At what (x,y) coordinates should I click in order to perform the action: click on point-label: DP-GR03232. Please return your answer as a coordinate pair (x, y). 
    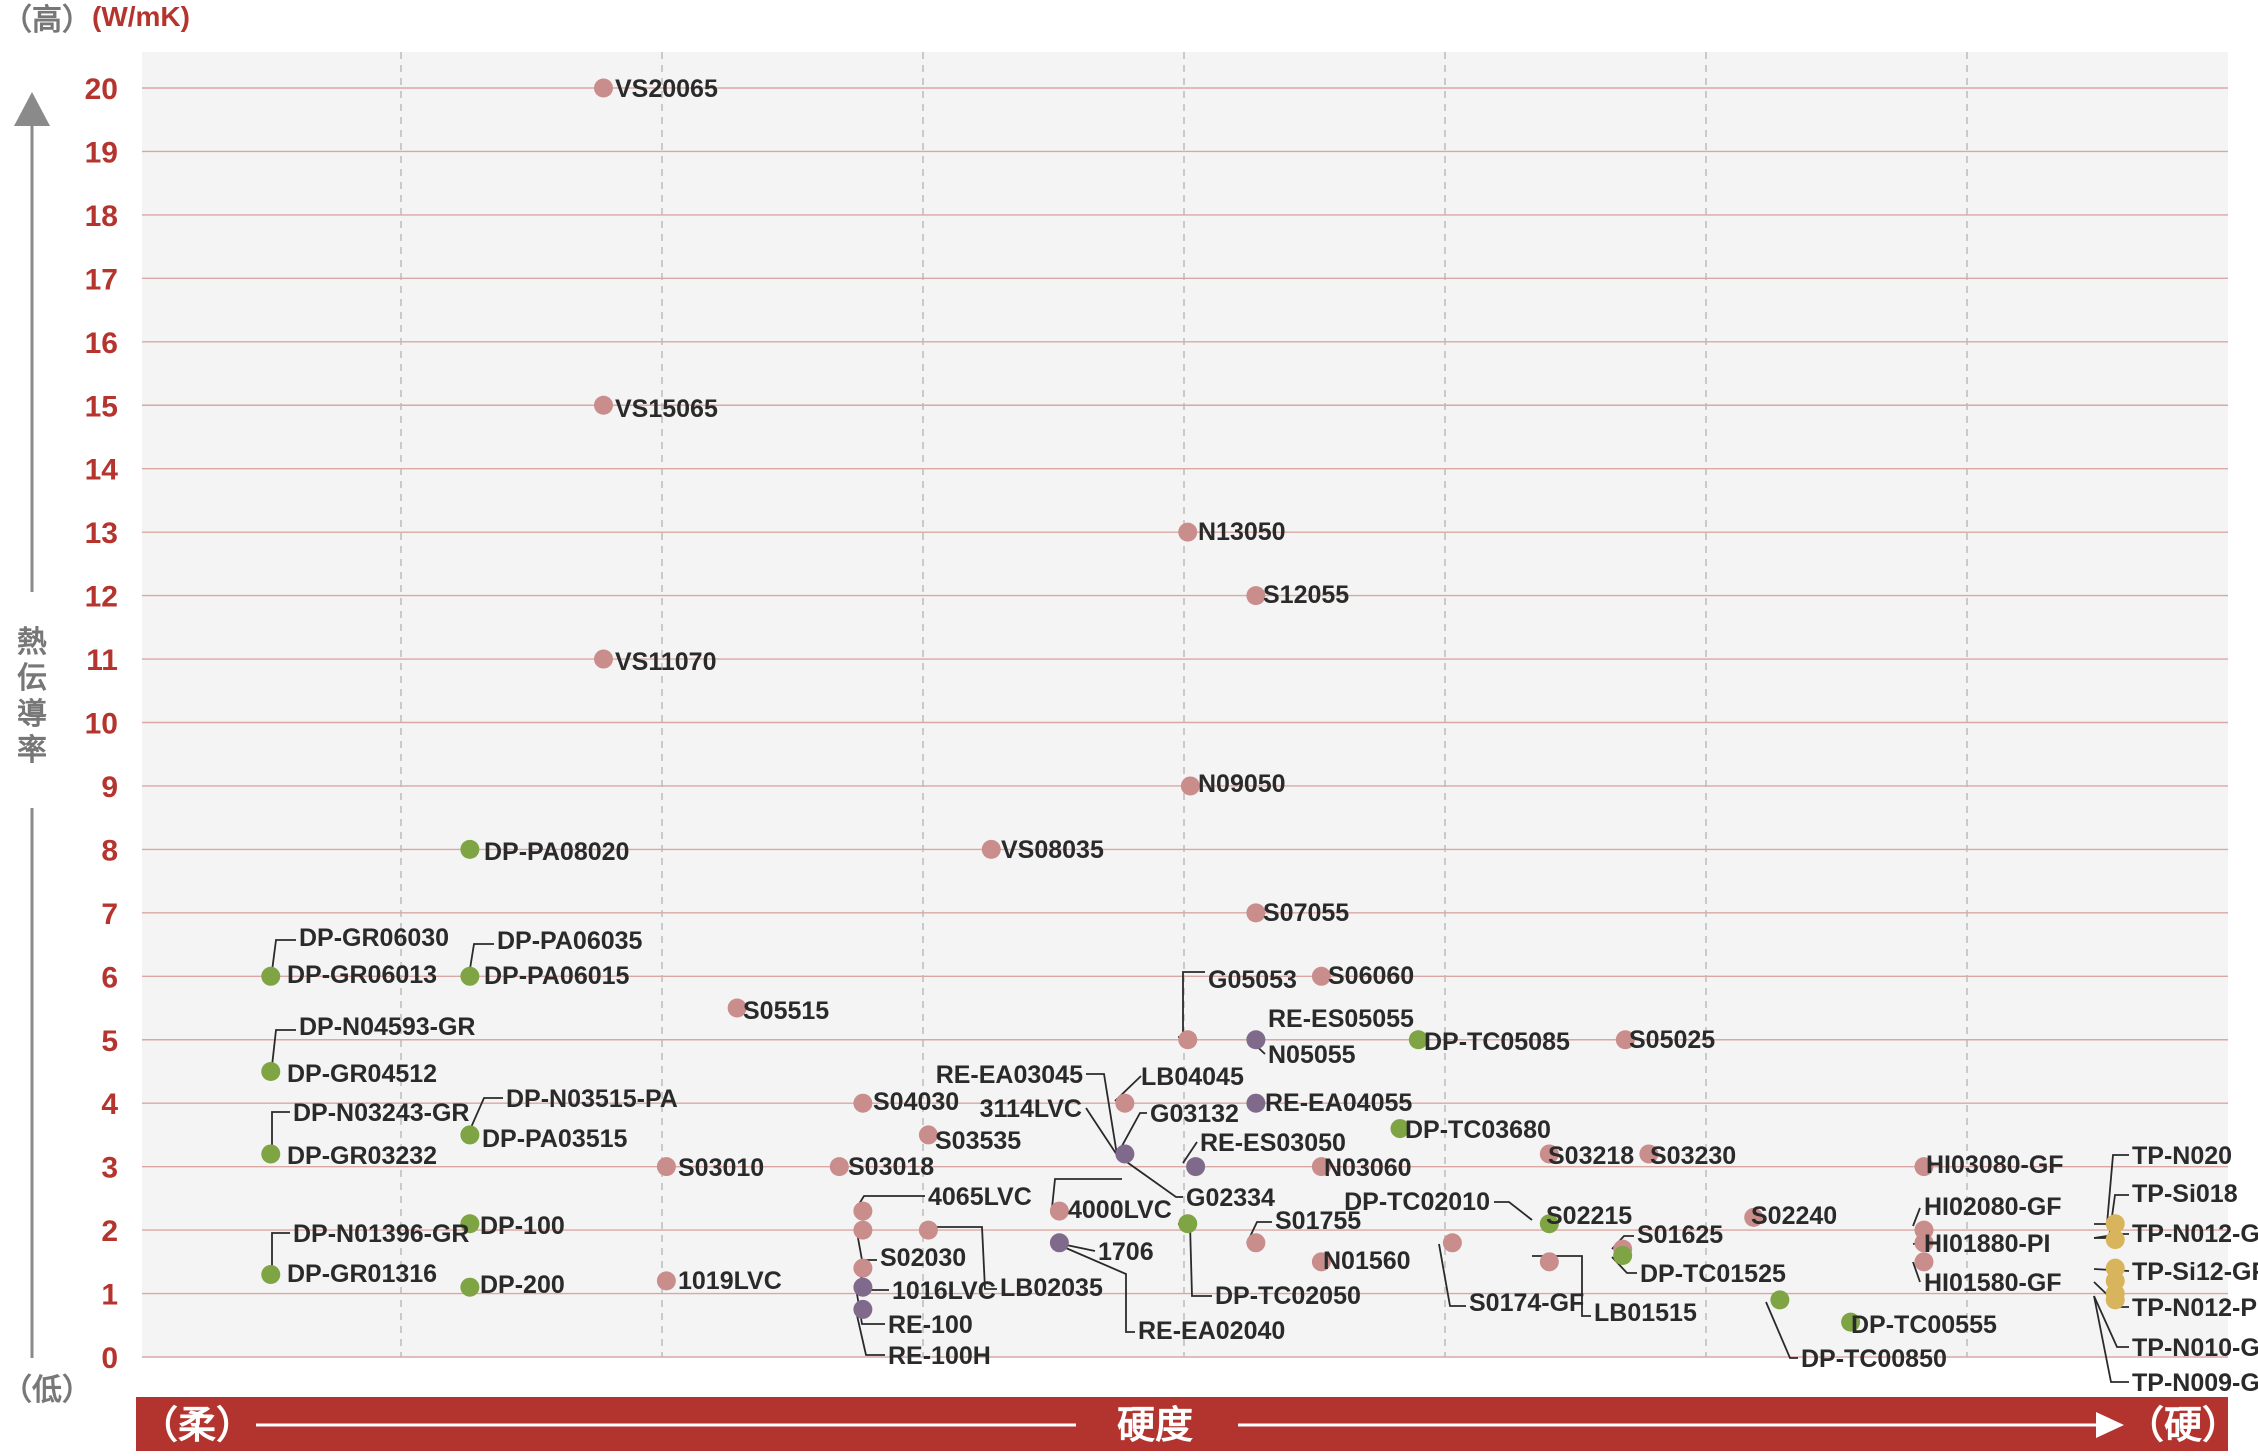
    Looking at the image, I should click on (362, 1156).